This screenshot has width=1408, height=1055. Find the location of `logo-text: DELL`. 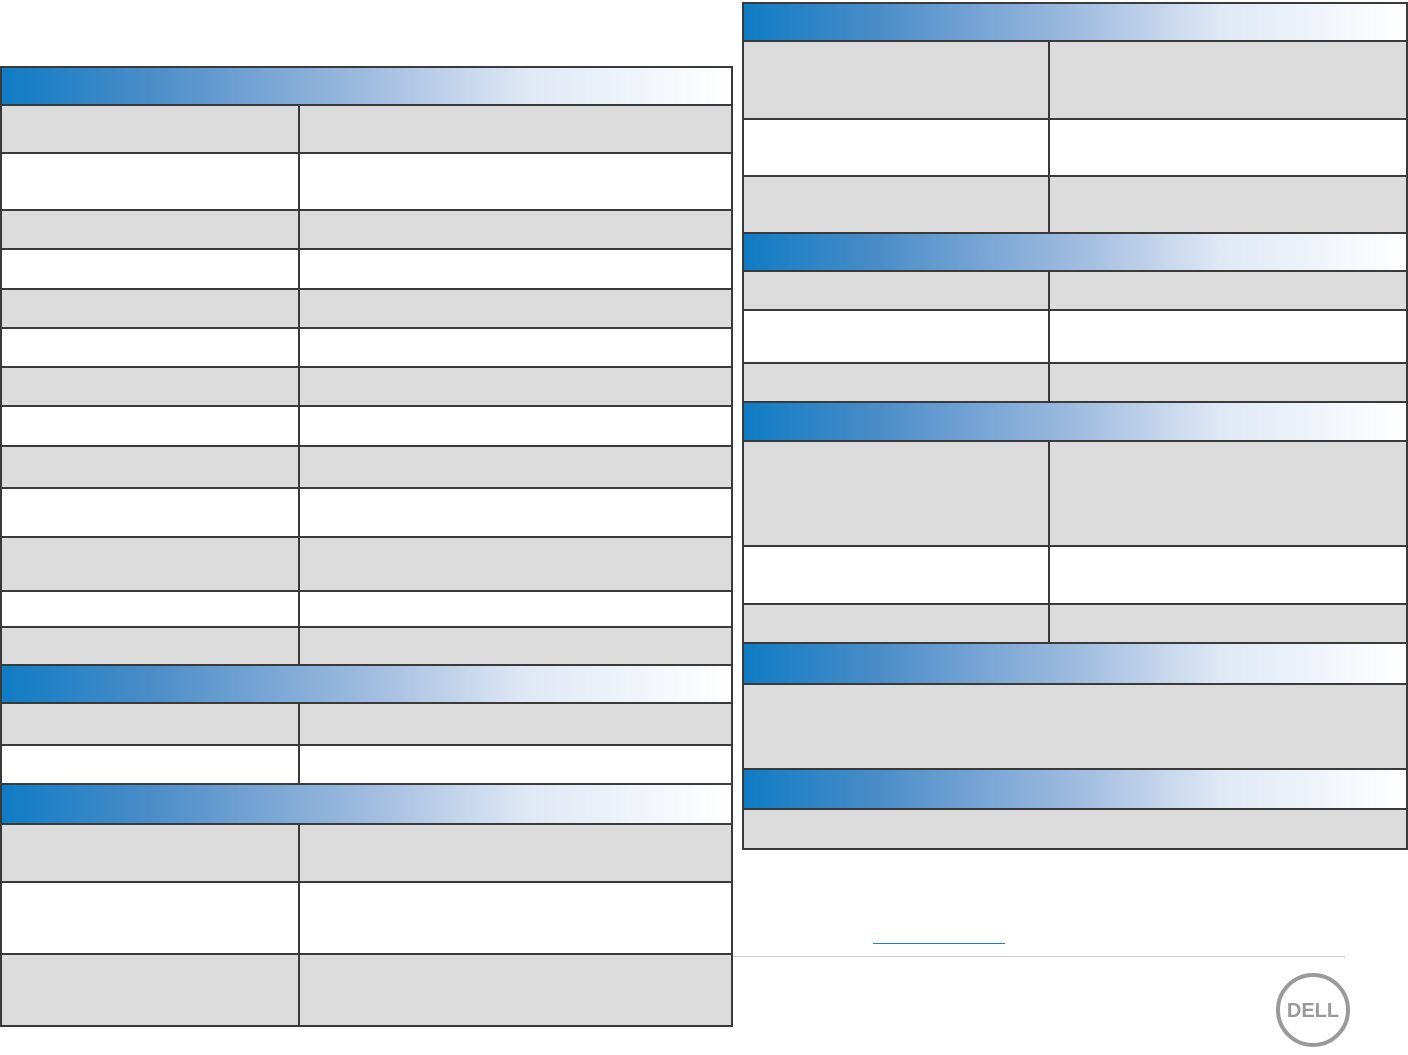

logo-text: DELL is located at coordinates (1313, 1011).